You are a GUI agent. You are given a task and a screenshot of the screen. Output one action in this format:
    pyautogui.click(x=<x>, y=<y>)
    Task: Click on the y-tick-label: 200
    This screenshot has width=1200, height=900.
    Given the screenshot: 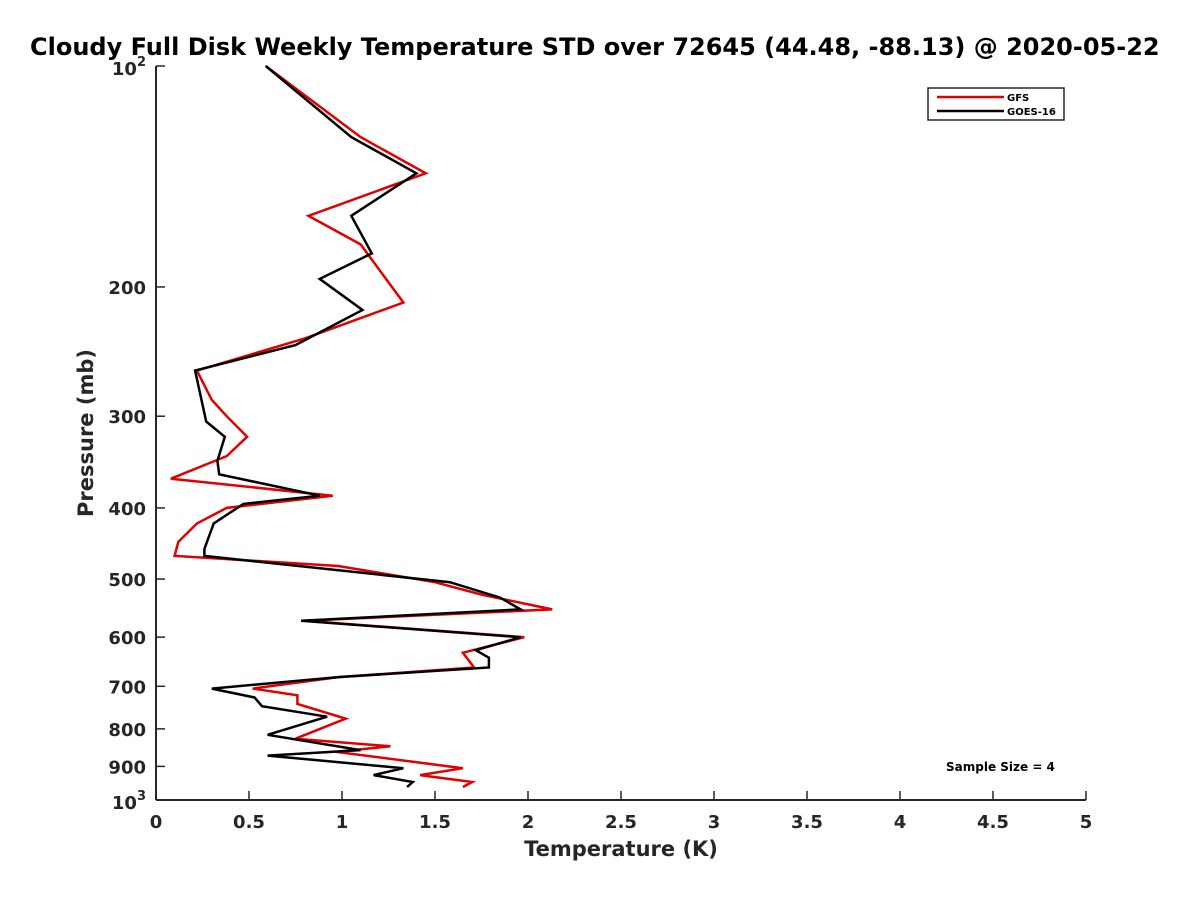 What is the action you would take?
    pyautogui.click(x=127, y=288)
    